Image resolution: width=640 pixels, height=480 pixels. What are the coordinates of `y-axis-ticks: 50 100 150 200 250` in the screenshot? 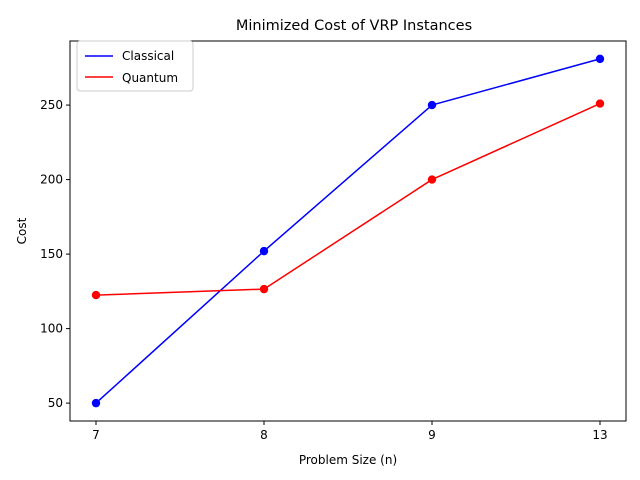 It's located at (55, 254).